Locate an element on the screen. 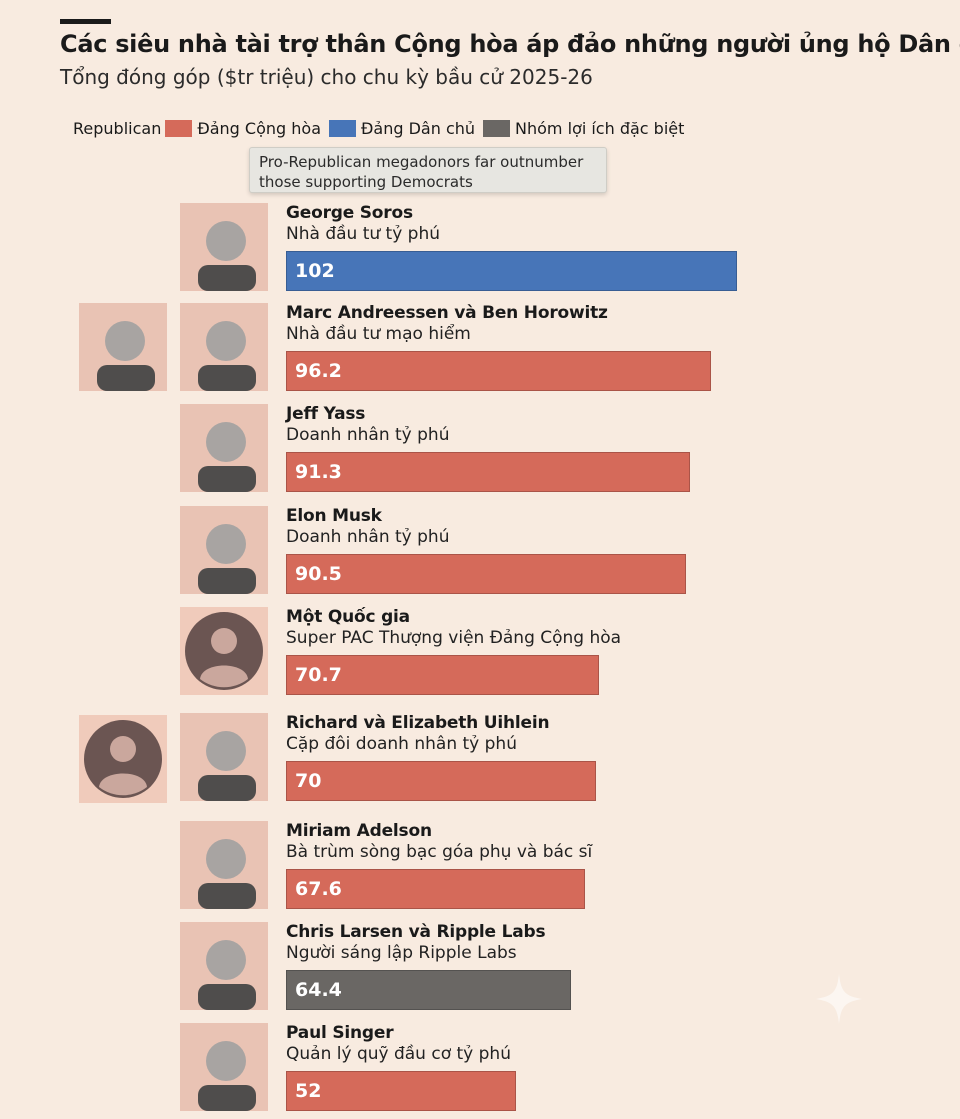 Image resolution: width=960 pixels, height=1119 pixels. bar: 70.7 is located at coordinates (442, 675).